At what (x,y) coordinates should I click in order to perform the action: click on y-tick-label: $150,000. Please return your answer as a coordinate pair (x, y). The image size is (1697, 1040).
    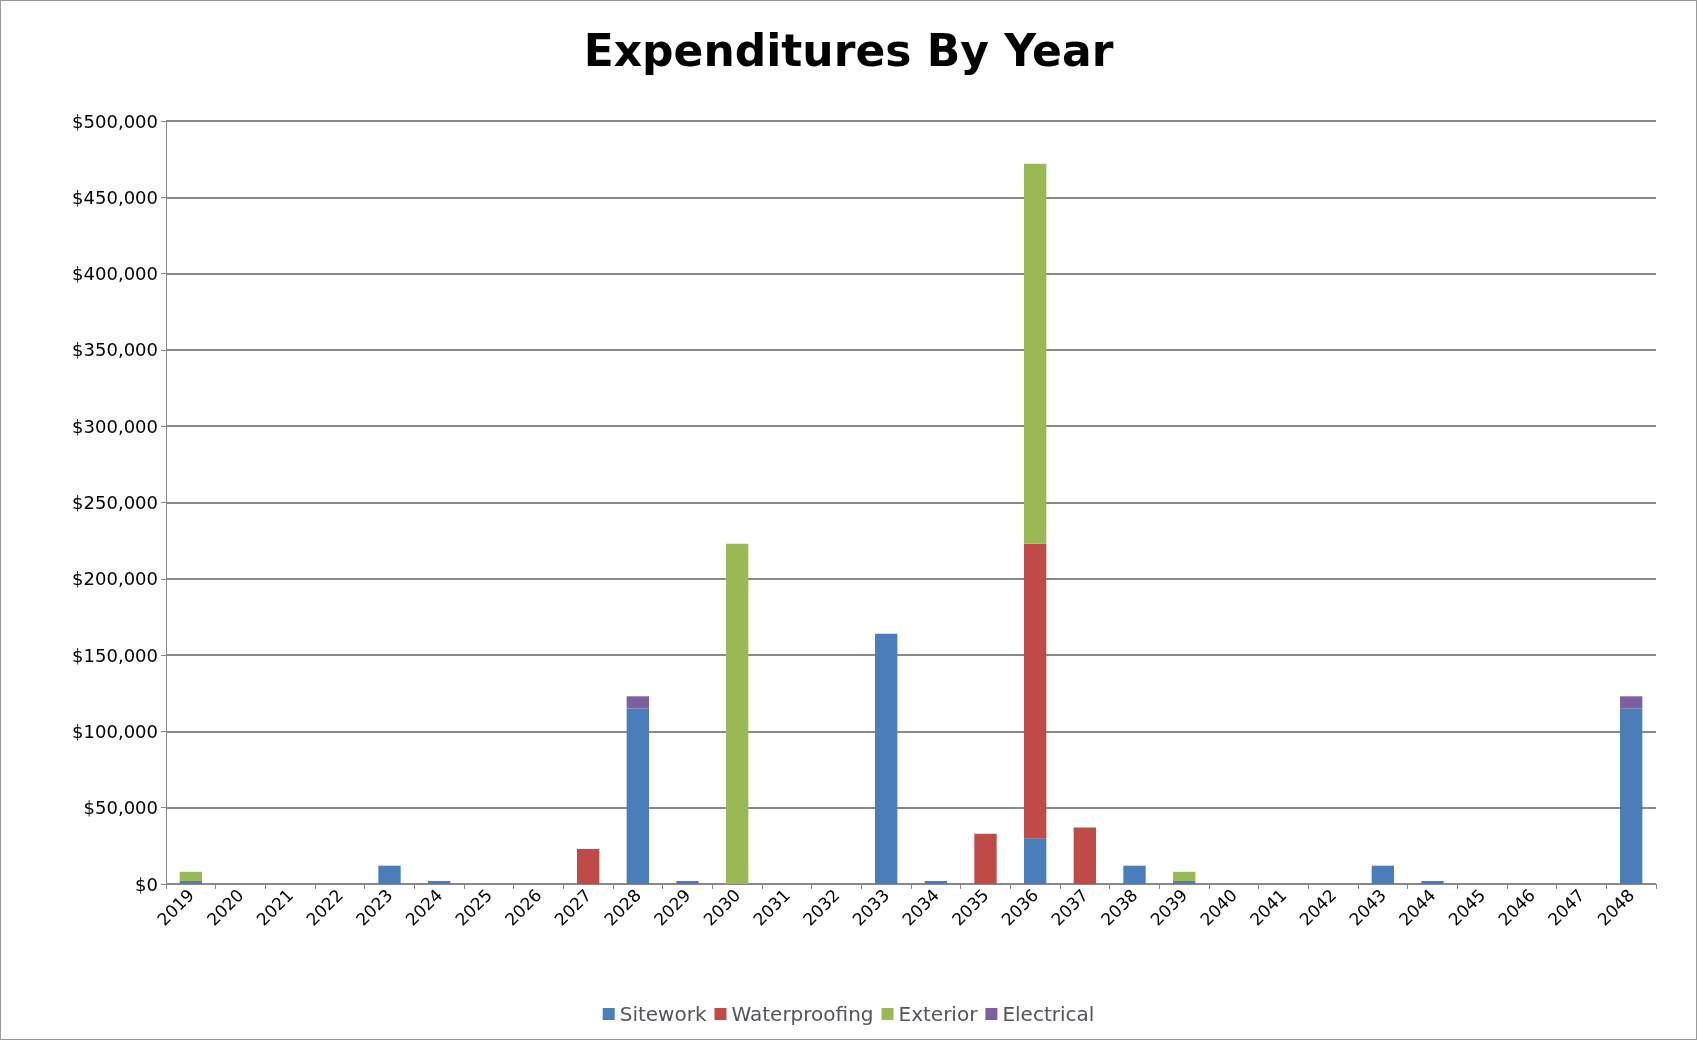
    Looking at the image, I should click on (115, 655).